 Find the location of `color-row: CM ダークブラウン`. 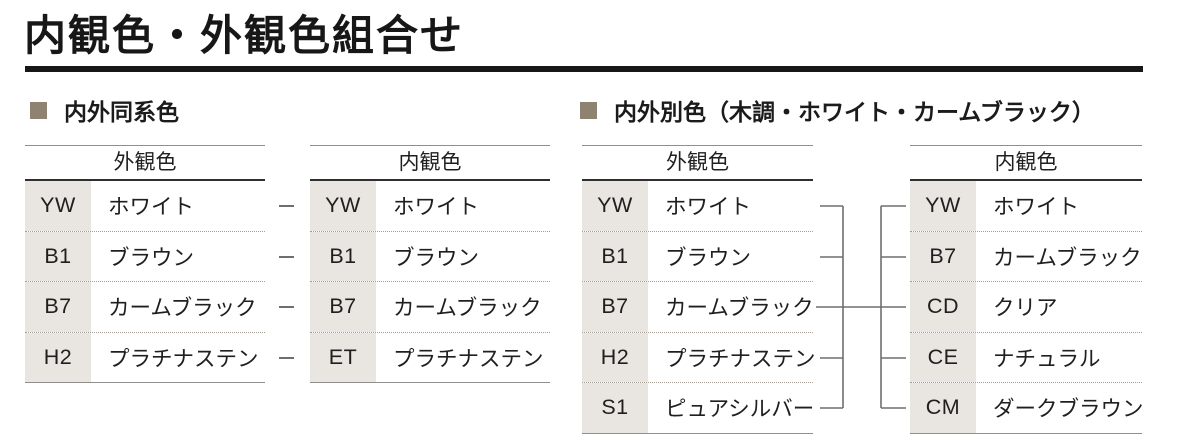

color-row: CM ダークブラウン is located at coordinates (1027, 408).